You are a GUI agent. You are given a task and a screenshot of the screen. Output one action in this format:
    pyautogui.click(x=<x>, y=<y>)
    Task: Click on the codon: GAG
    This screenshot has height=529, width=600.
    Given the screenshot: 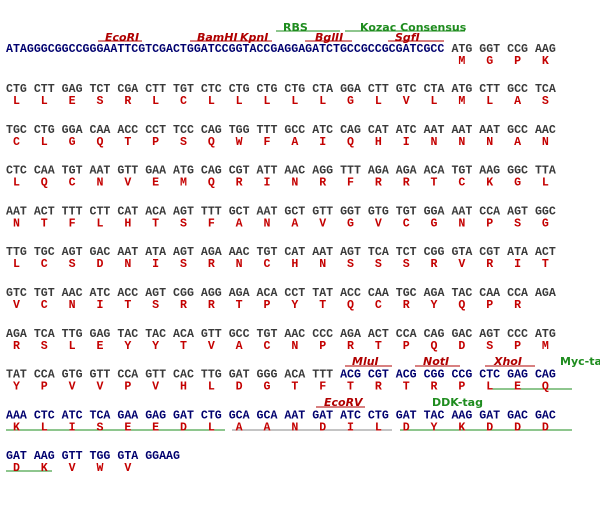 What is the action you would take?
    pyautogui.click(x=155, y=415)
    